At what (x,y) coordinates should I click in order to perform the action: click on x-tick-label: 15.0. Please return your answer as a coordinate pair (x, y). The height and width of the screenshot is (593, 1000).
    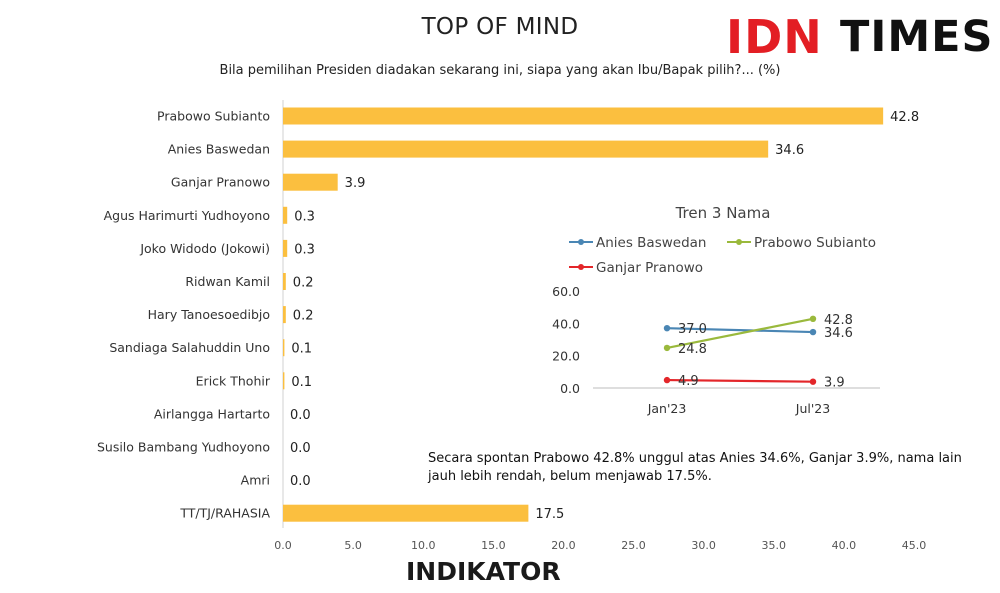
    Looking at the image, I should click on (493, 545).